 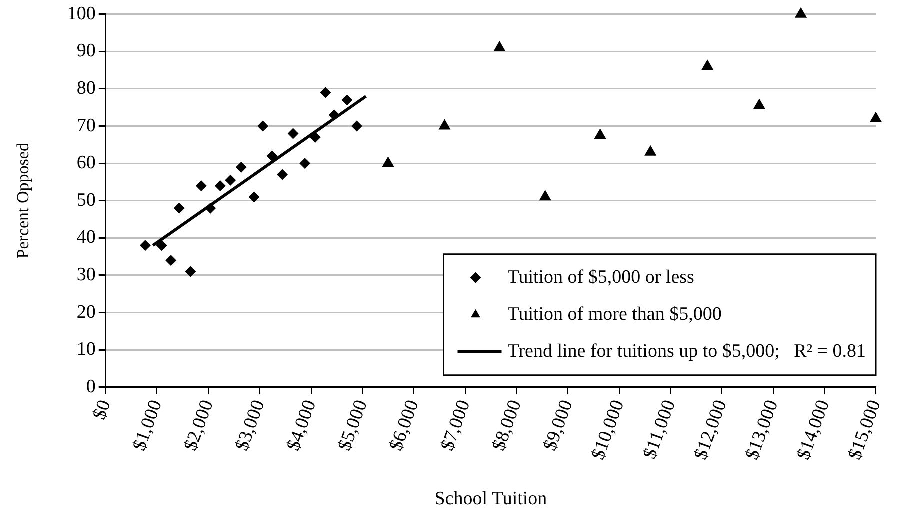 What do you see at coordinates (86, 275) in the screenshot?
I see `y-tick-label: 30` at bounding box center [86, 275].